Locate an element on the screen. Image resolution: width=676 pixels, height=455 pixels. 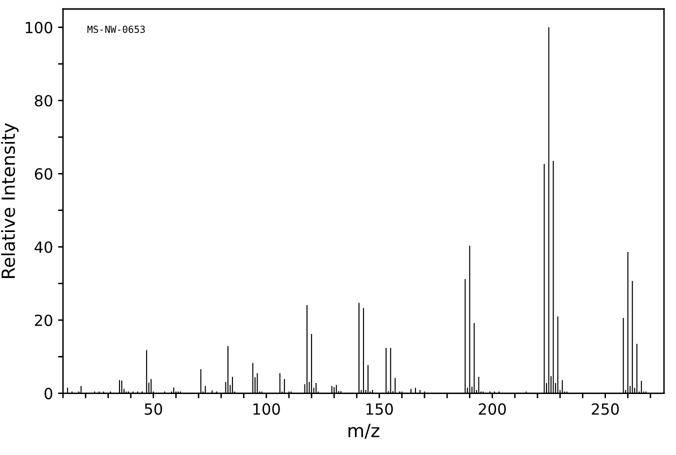
y-tick-label: 40 is located at coordinates (43, 247).